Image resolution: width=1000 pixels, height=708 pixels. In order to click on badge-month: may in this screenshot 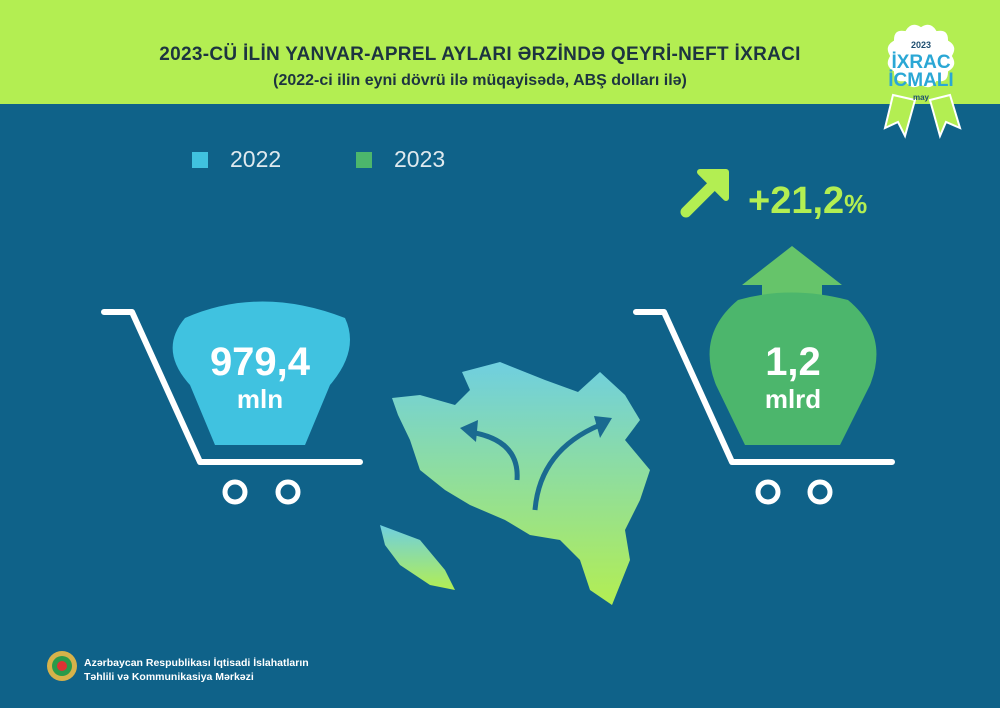, I will do `click(921, 97)`.